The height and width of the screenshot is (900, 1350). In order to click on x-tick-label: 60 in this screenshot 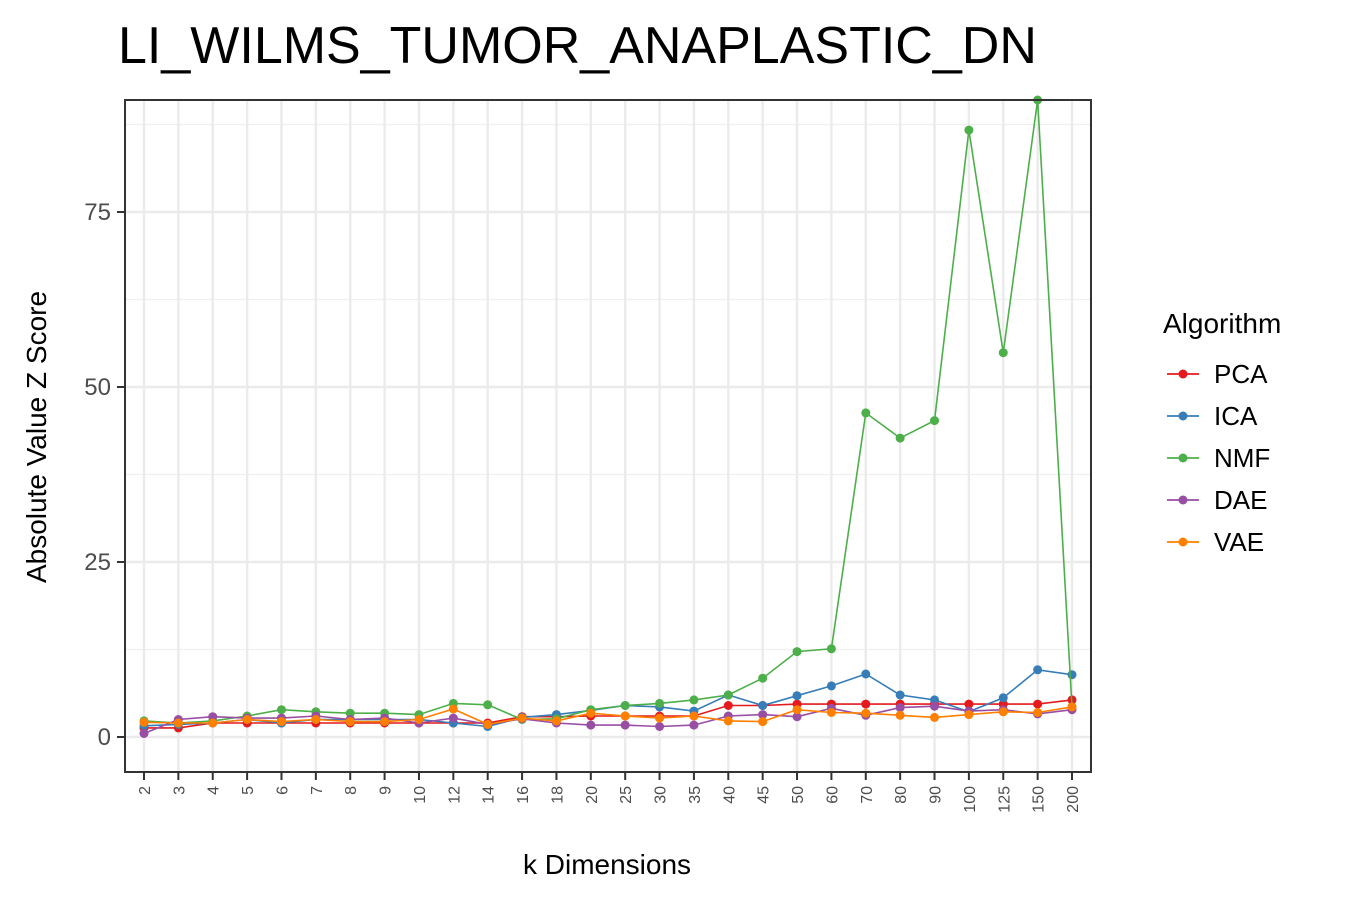, I will do `click(832, 795)`.